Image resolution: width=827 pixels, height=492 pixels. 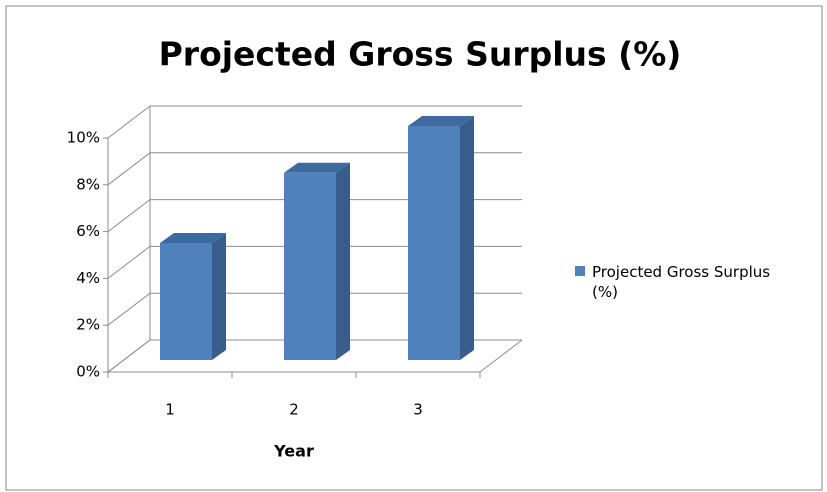 I want to click on y-tick-label: 10%, so click(x=83, y=138).